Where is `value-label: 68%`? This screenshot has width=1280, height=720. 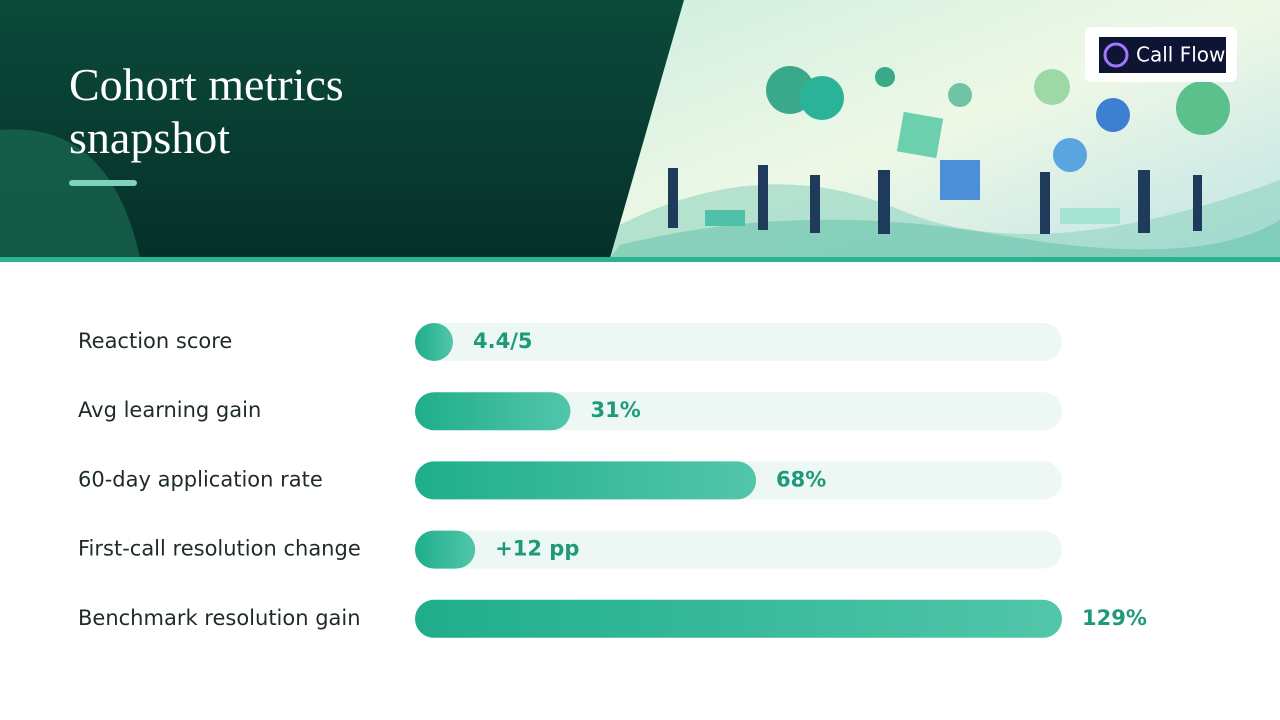
value-label: 68% is located at coordinates (801, 479).